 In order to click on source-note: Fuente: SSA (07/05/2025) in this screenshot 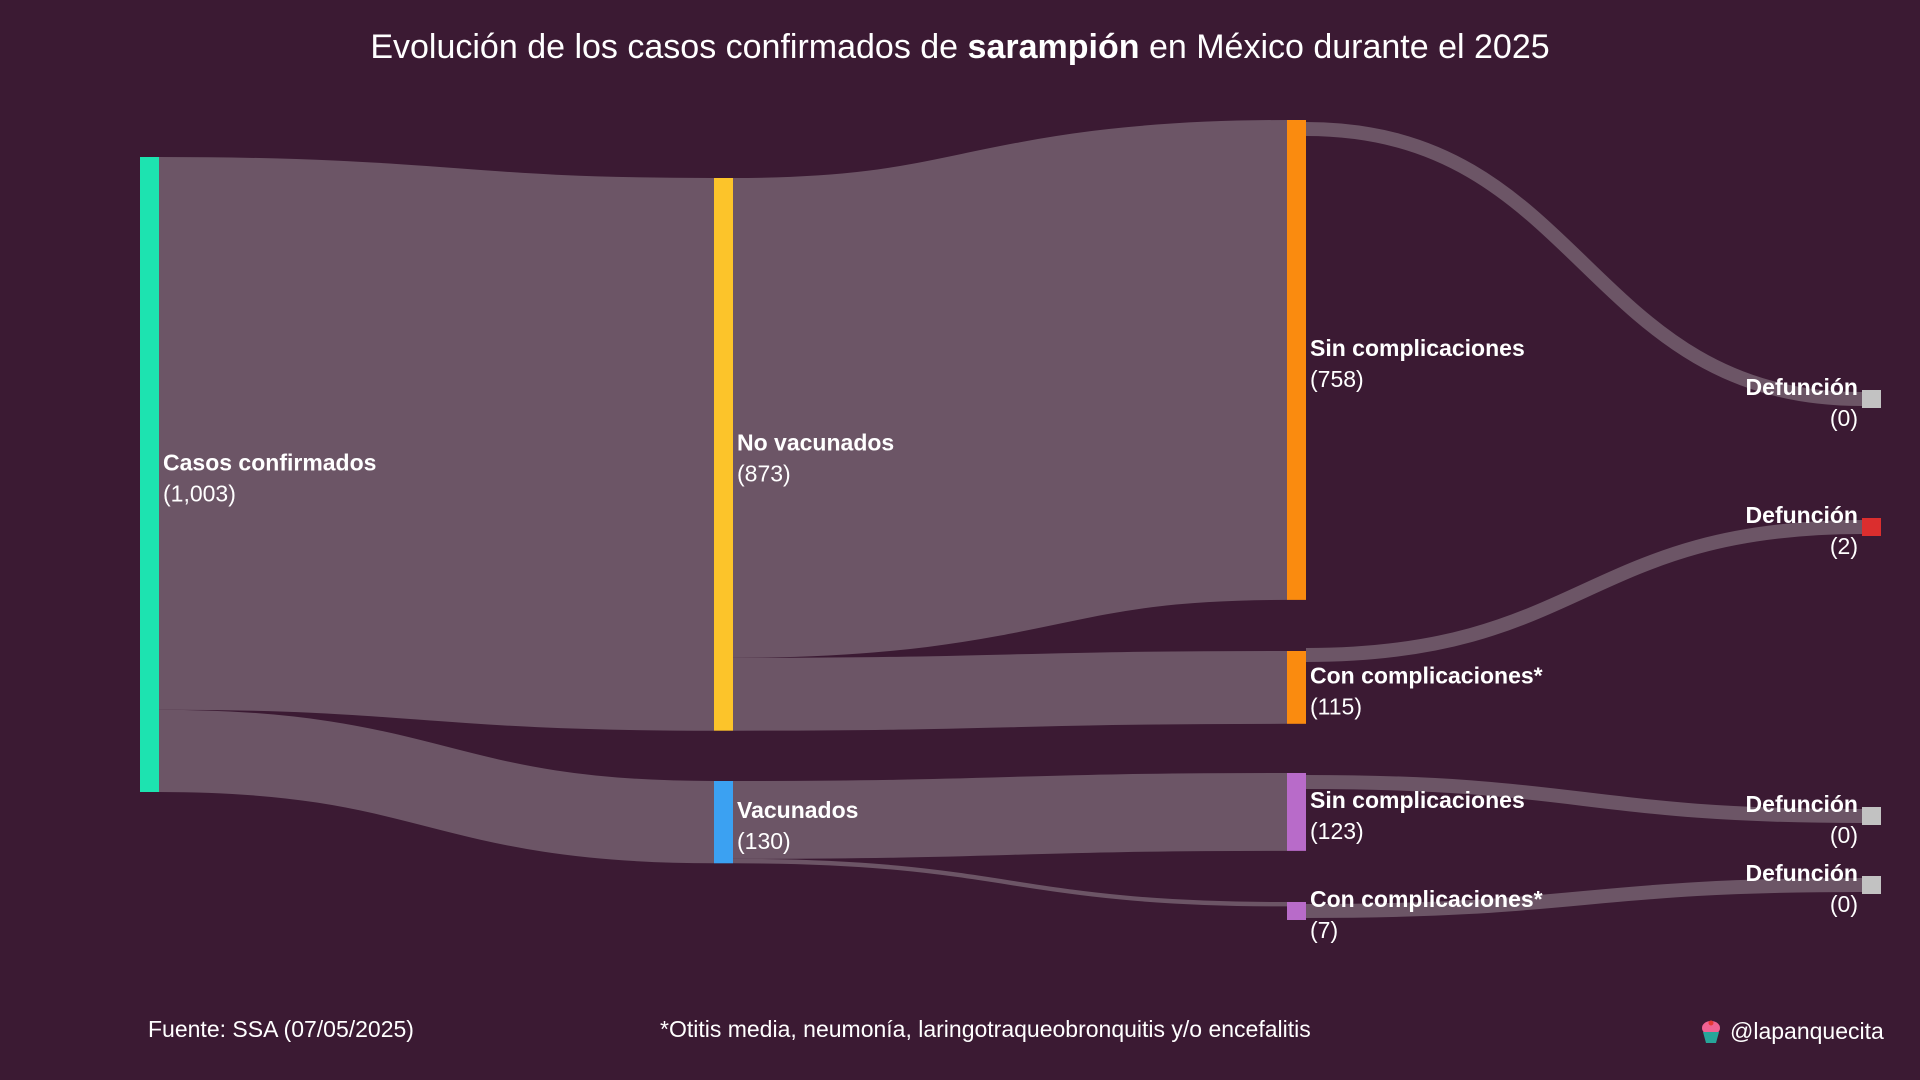, I will do `click(281, 1029)`.